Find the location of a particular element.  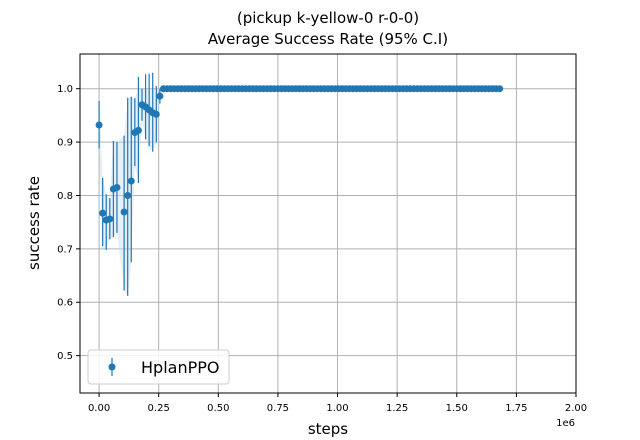

legend-box is located at coordinates (158, 367).